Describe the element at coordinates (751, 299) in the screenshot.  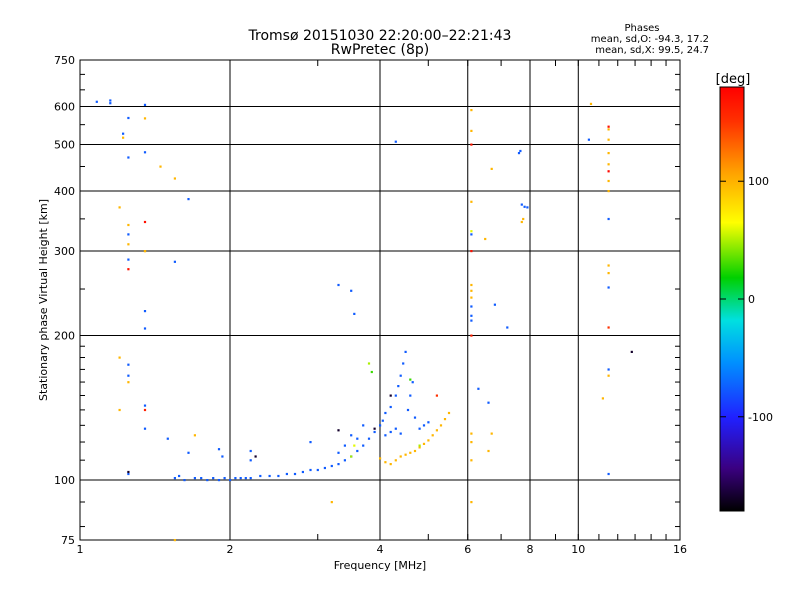
I see `colorbar-tick-label: 0` at that location.